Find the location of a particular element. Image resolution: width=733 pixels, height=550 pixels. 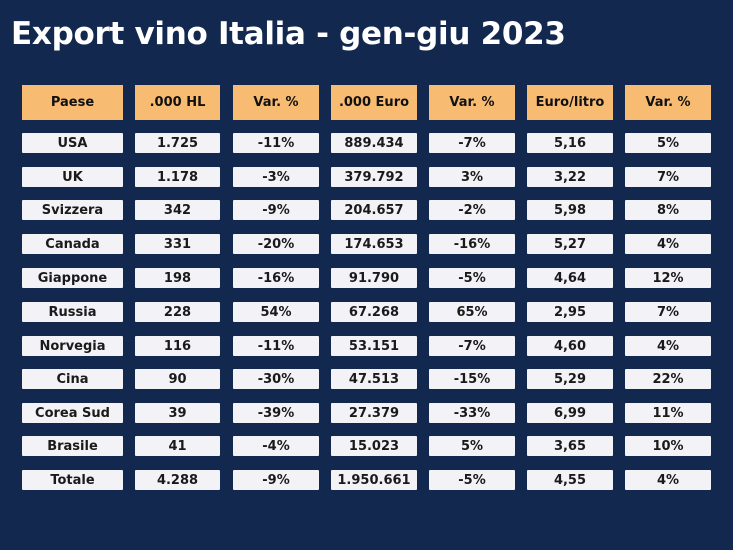

page-title: Export vino Italia - gen-giu 2023 is located at coordinates (288, 34).